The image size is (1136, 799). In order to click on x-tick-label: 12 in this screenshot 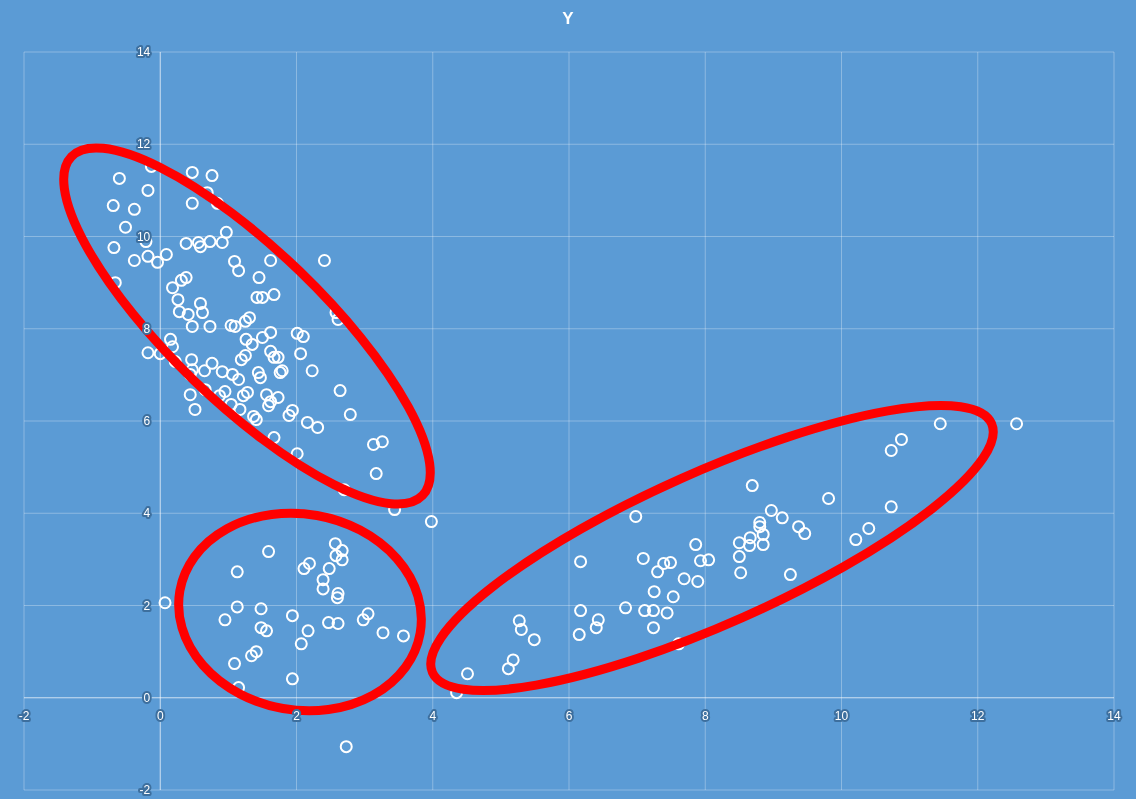, I will do `click(978, 715)`.